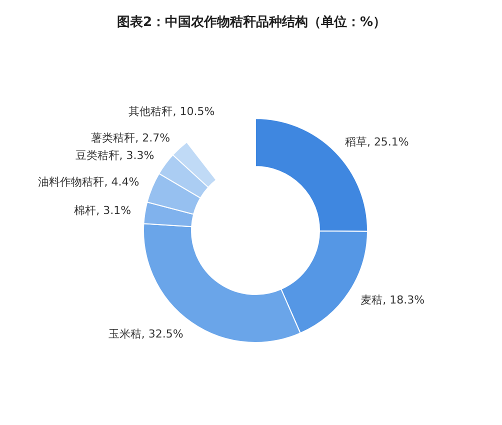 The height and width of the screenshot is (425, 502). What do you see at coordinates (251, 22) in the screenshot?
I see `chart-title: 图表2：中国农作物秸秆品种结构（单位：%）` at bounding box center [251, 22].